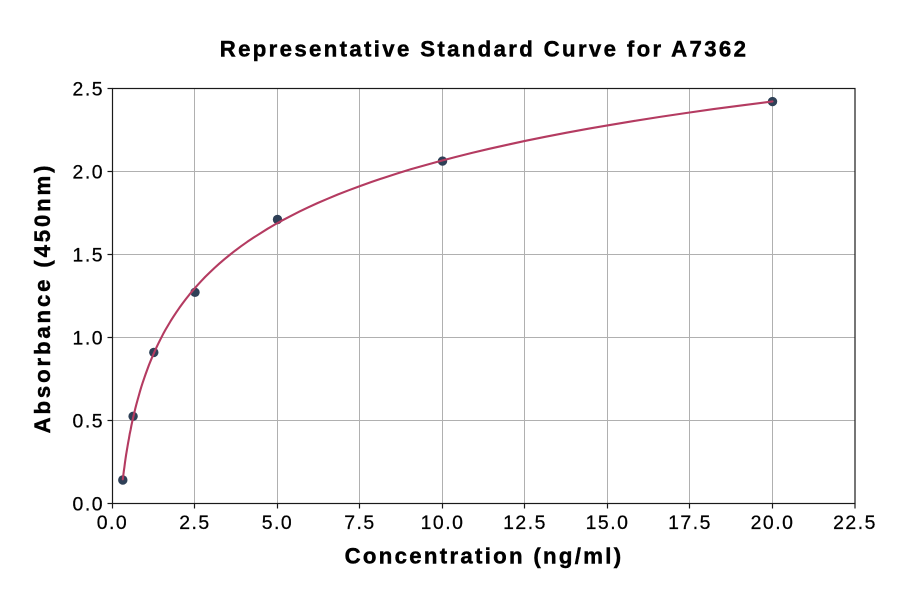 The image size is (900, 594). Describe the element at coordinates (443, 523) in the screenshot. I see `svg-text: 10.0` at that location.